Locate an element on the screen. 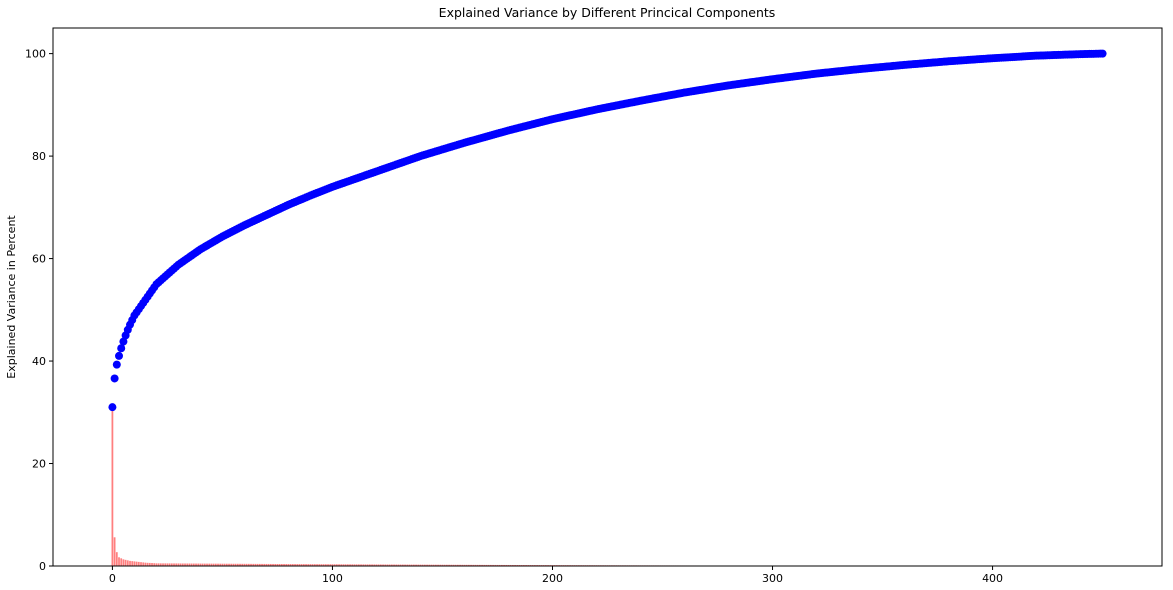 This screenshot has height=590, width=1173. x-tick-label: 300 is located at coordinates (772, 578).